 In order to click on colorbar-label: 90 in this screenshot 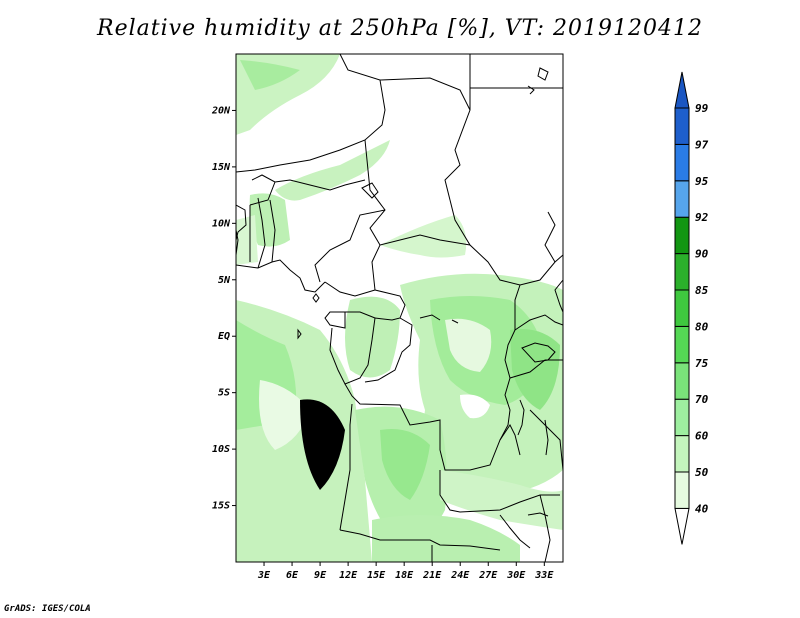, I will do `click(702, 254)`.